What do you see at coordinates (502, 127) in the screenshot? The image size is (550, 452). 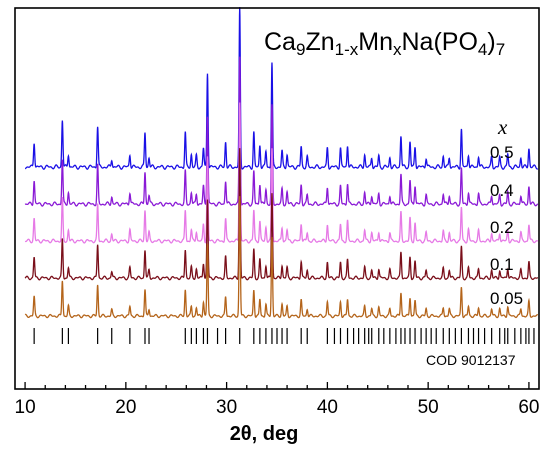 I see `series-header: x` at bounding box center [502, 127].